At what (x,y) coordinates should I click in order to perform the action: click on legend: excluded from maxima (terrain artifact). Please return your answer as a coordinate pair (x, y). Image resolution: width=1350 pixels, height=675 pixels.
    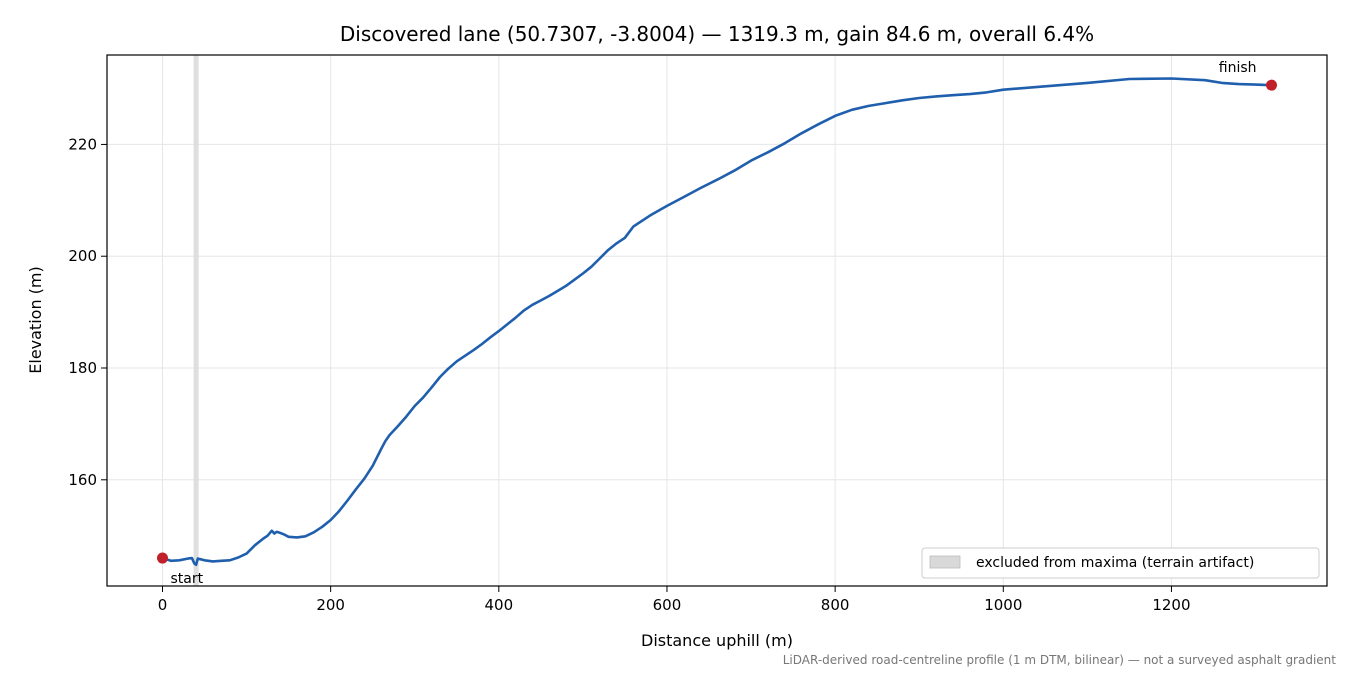
    Looking at the image, I should click on (1120, 563).